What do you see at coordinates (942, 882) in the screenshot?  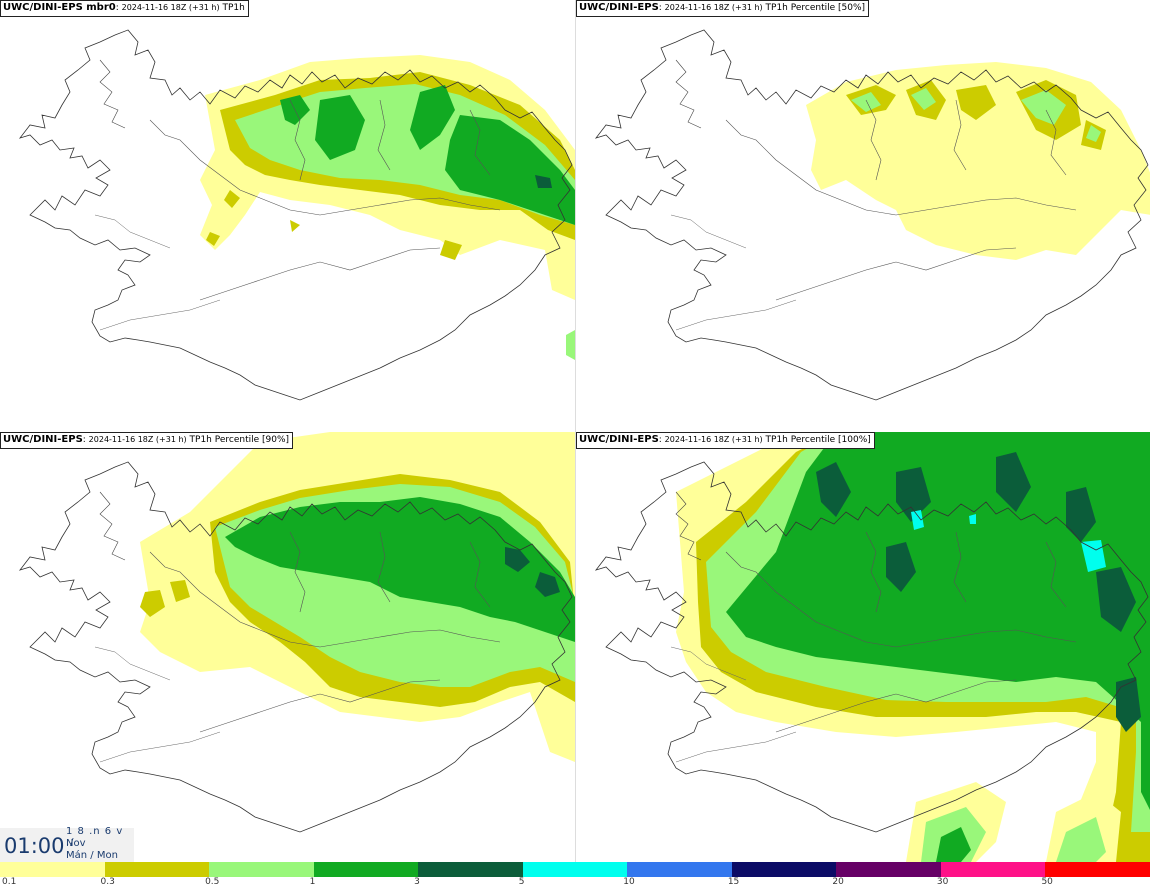 I see `scale-tick-label: 30` at bounding box center [942, 882].